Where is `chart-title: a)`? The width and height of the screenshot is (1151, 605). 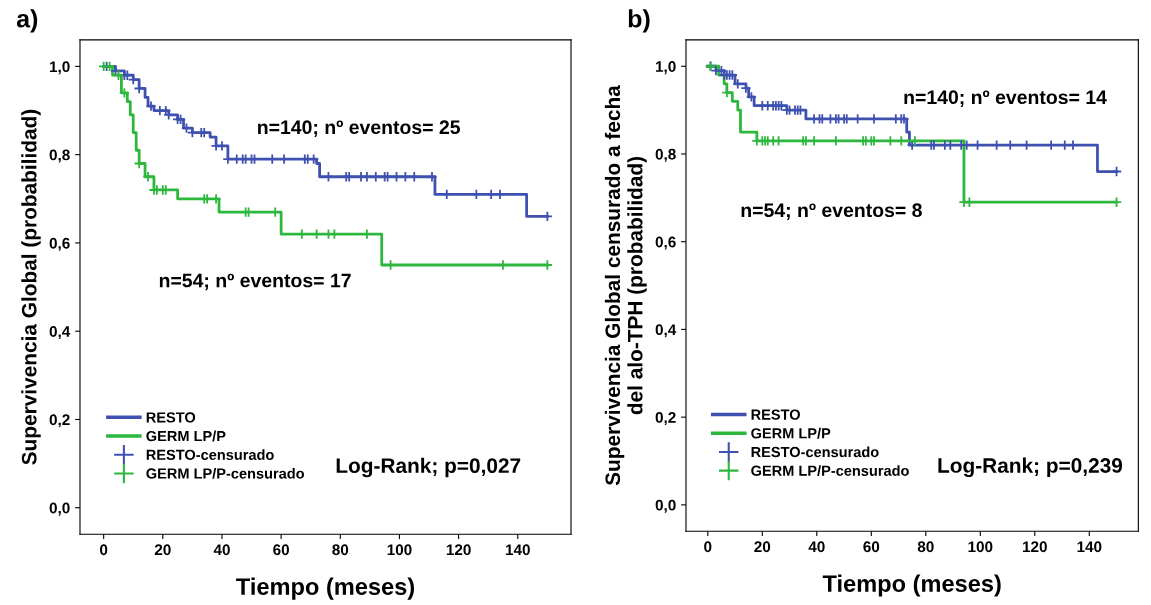
chart-title: a) is located at coordinates (27, 21).